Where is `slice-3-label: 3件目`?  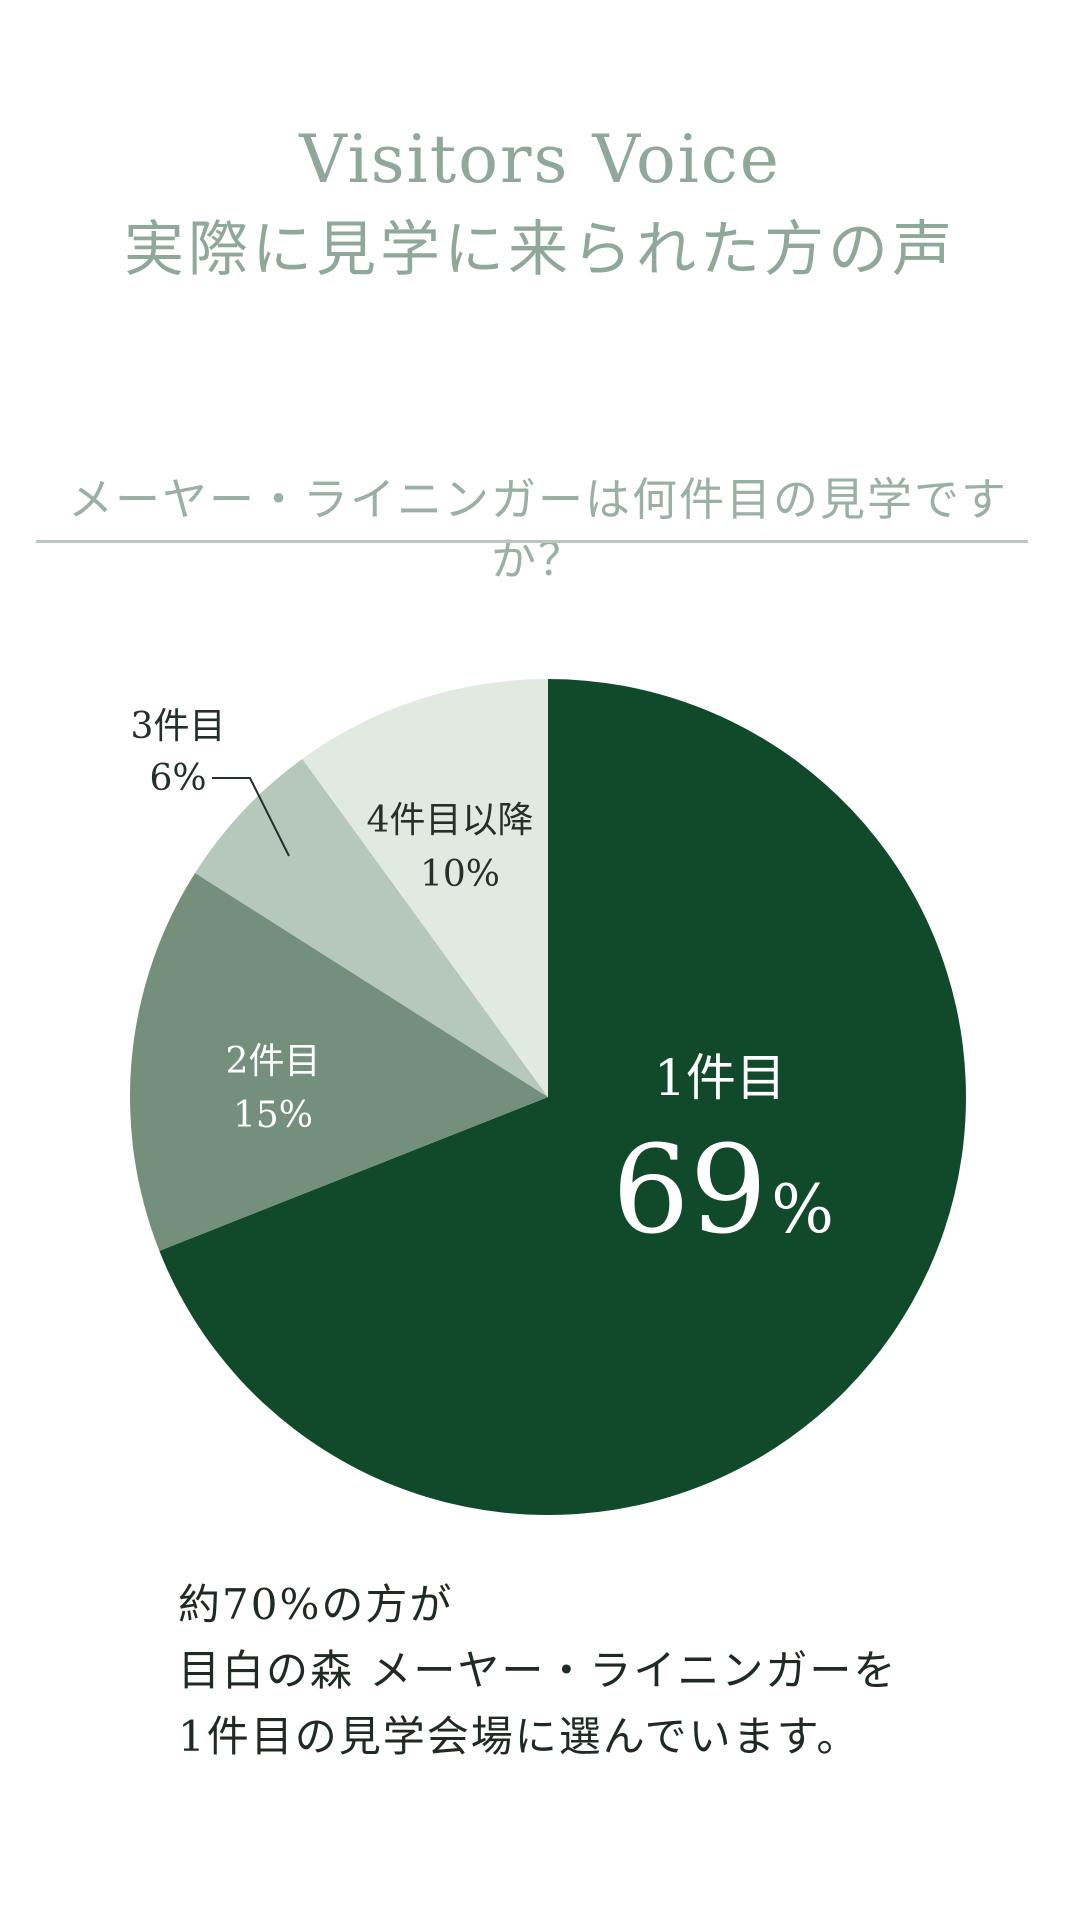
slice-3-label: 3件目 is located at coordinates (178, 726).